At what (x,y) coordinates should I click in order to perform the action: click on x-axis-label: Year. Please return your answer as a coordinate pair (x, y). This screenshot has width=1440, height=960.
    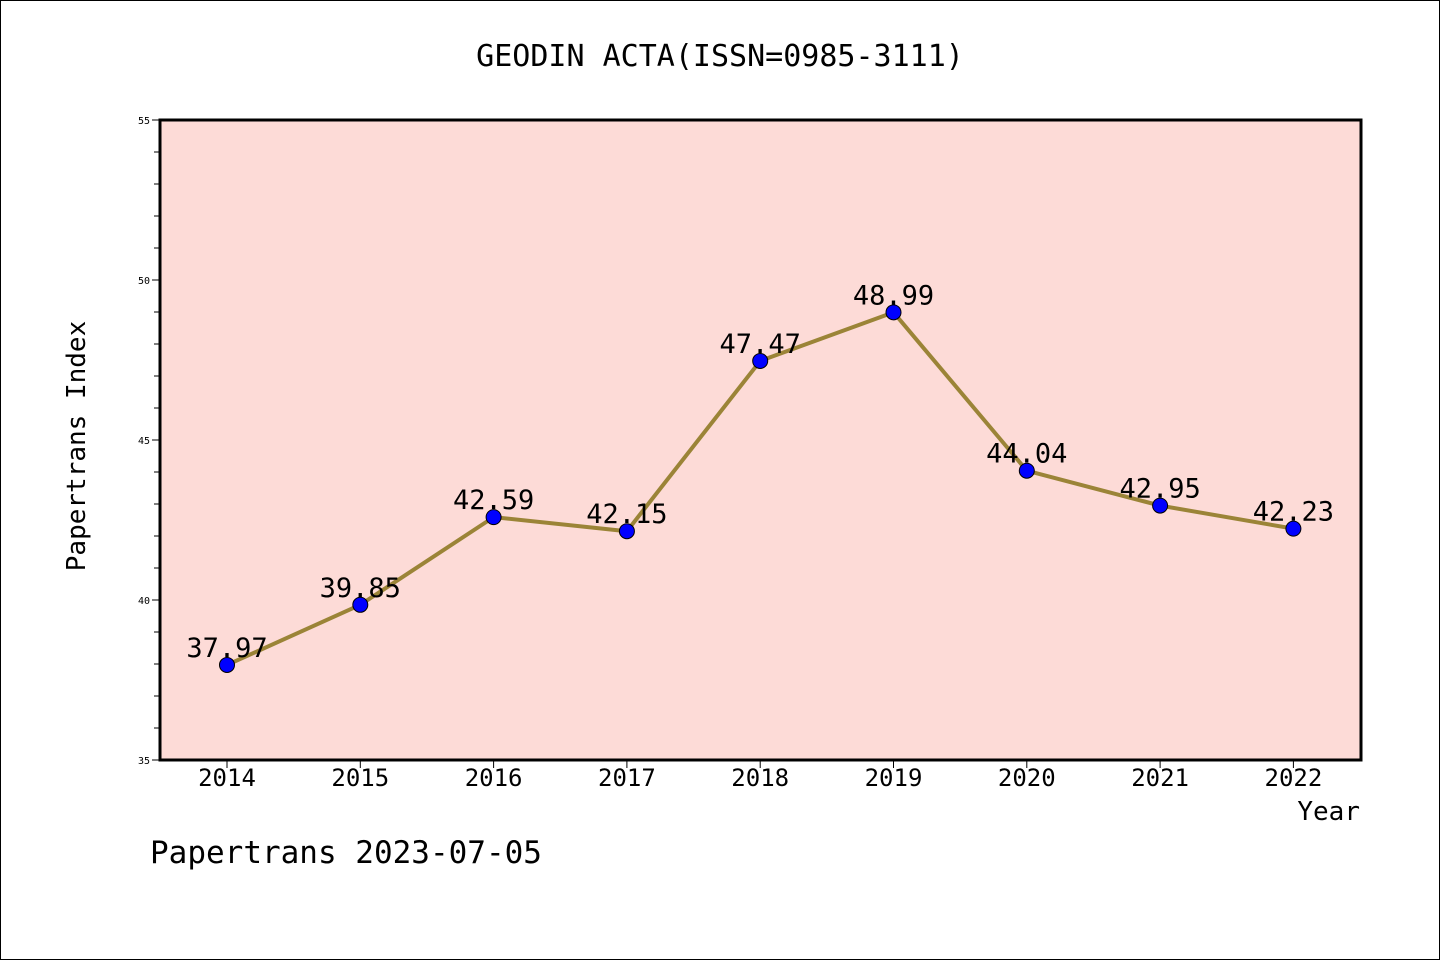
    Looking at the image, I should click on (1328, 812).